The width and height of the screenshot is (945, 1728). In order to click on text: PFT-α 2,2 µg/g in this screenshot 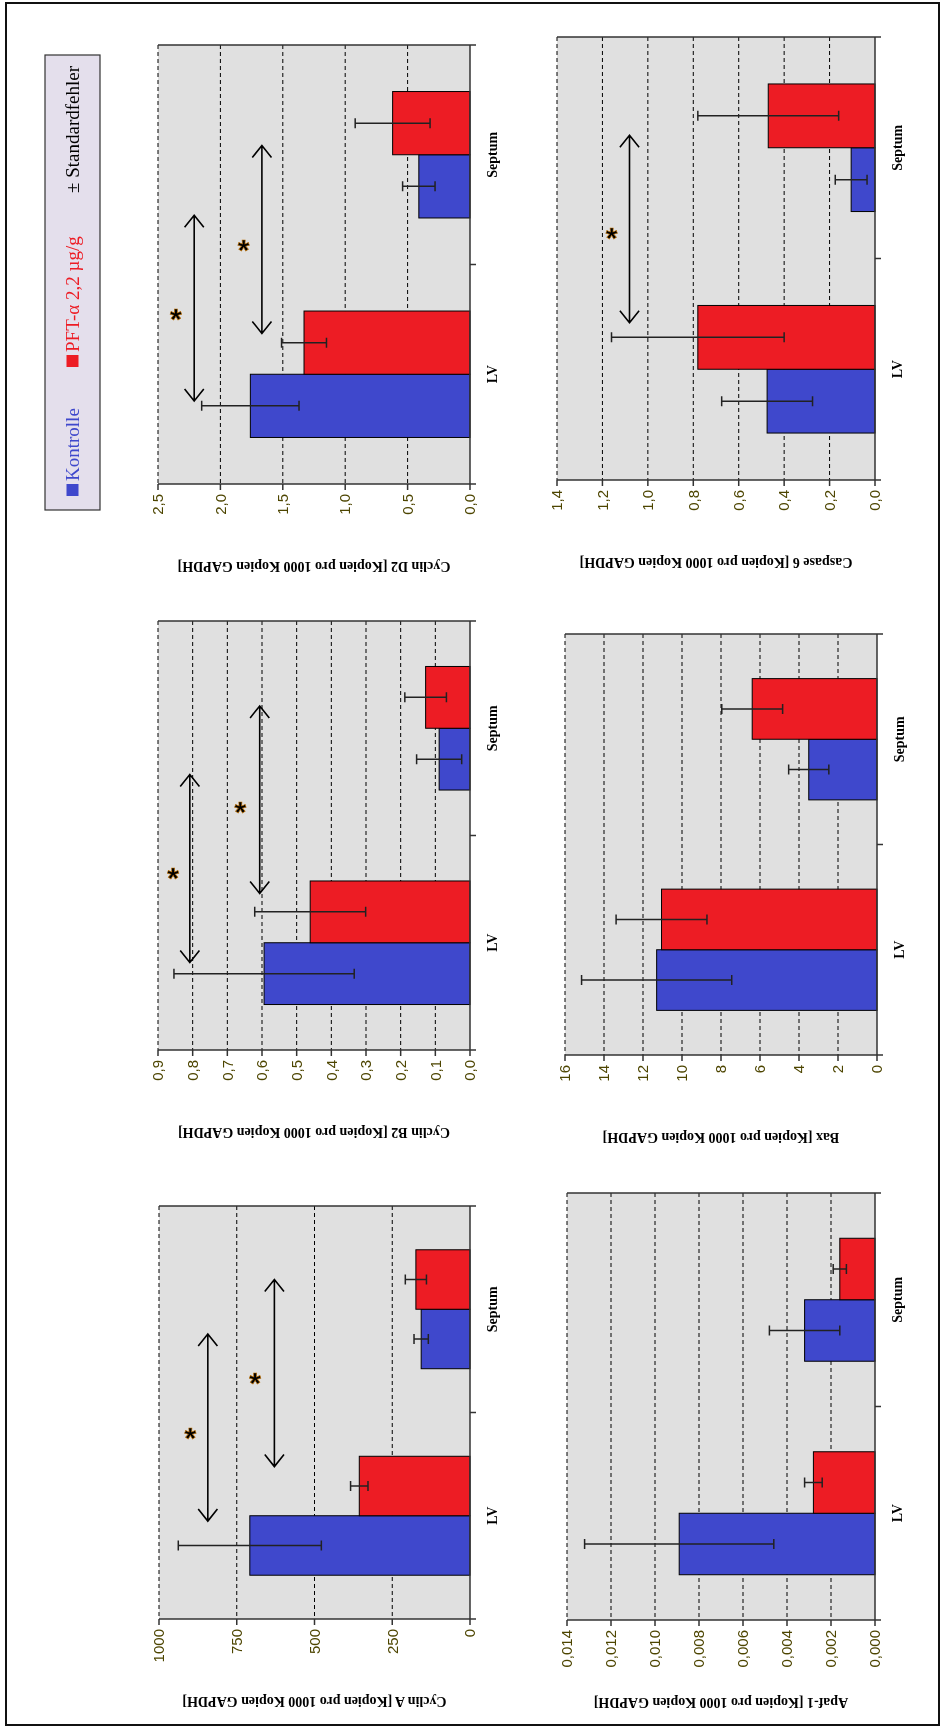, I will do `click(73, 293)`.